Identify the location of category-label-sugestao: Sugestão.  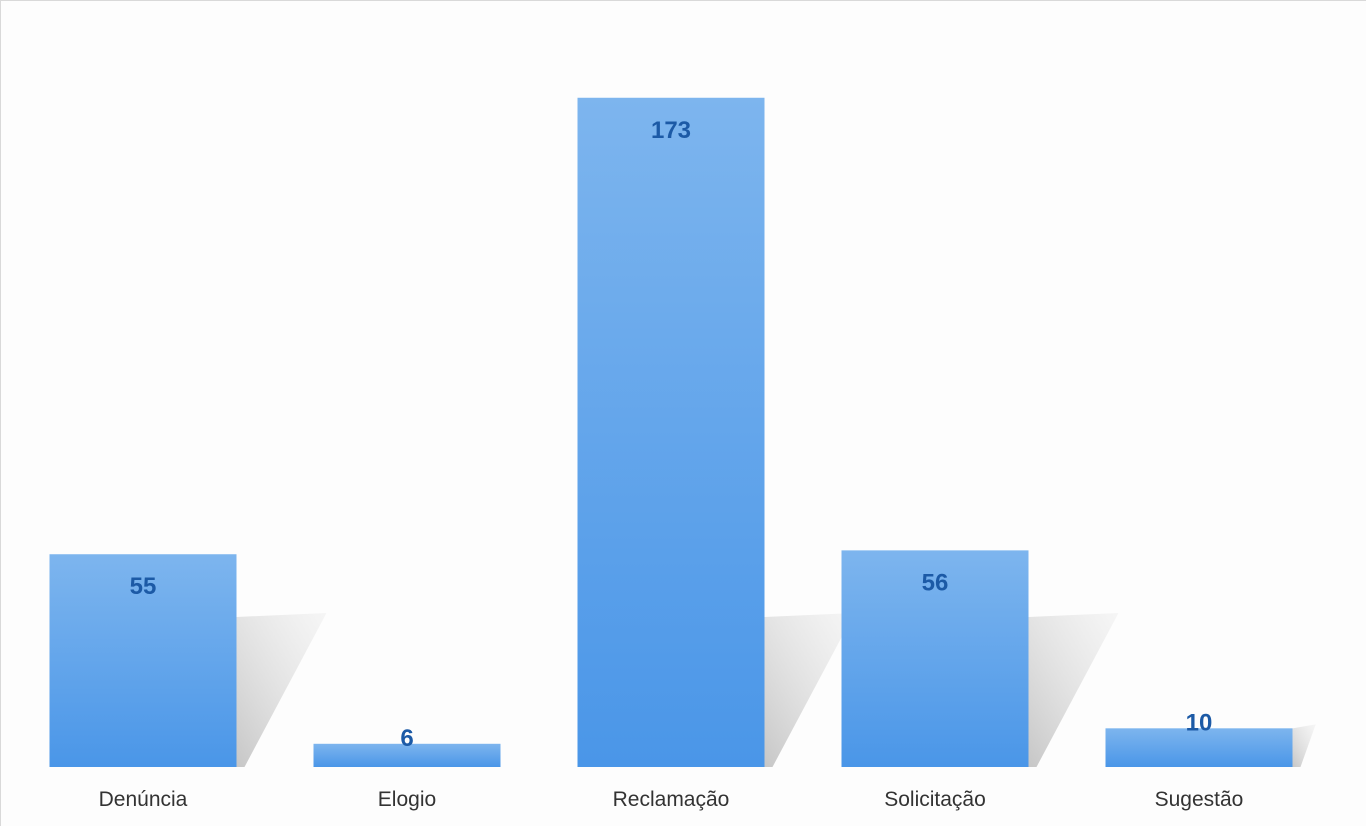
(1199, 799).